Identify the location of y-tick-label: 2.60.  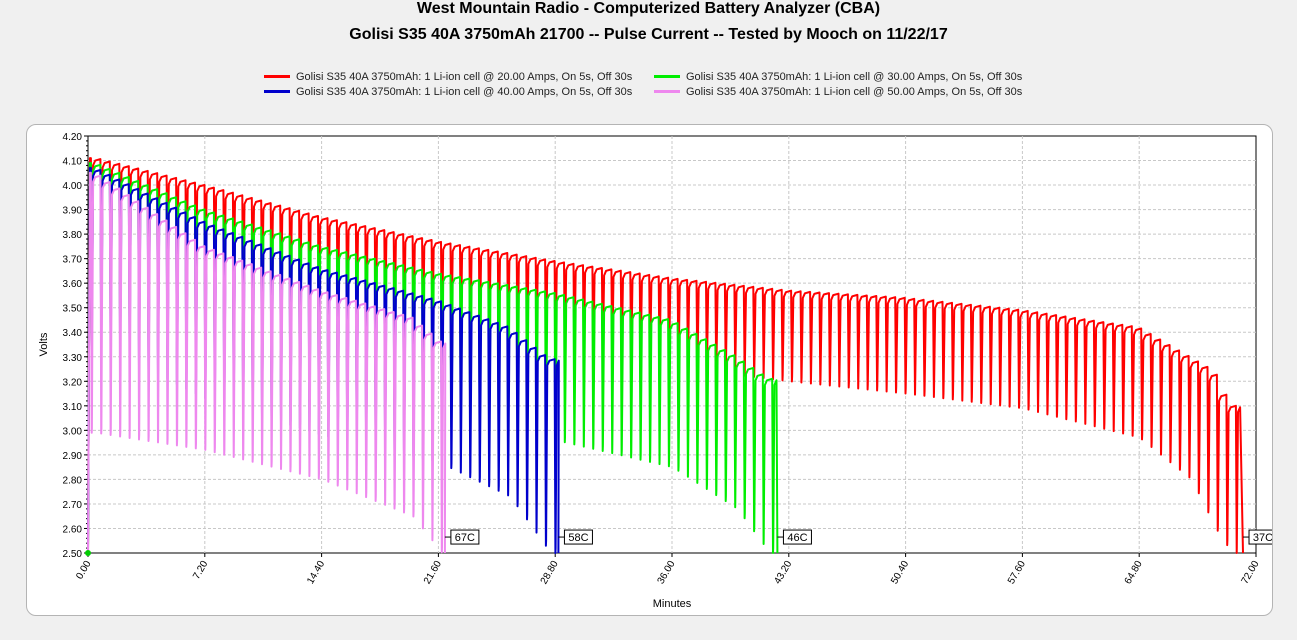
(73, 529).